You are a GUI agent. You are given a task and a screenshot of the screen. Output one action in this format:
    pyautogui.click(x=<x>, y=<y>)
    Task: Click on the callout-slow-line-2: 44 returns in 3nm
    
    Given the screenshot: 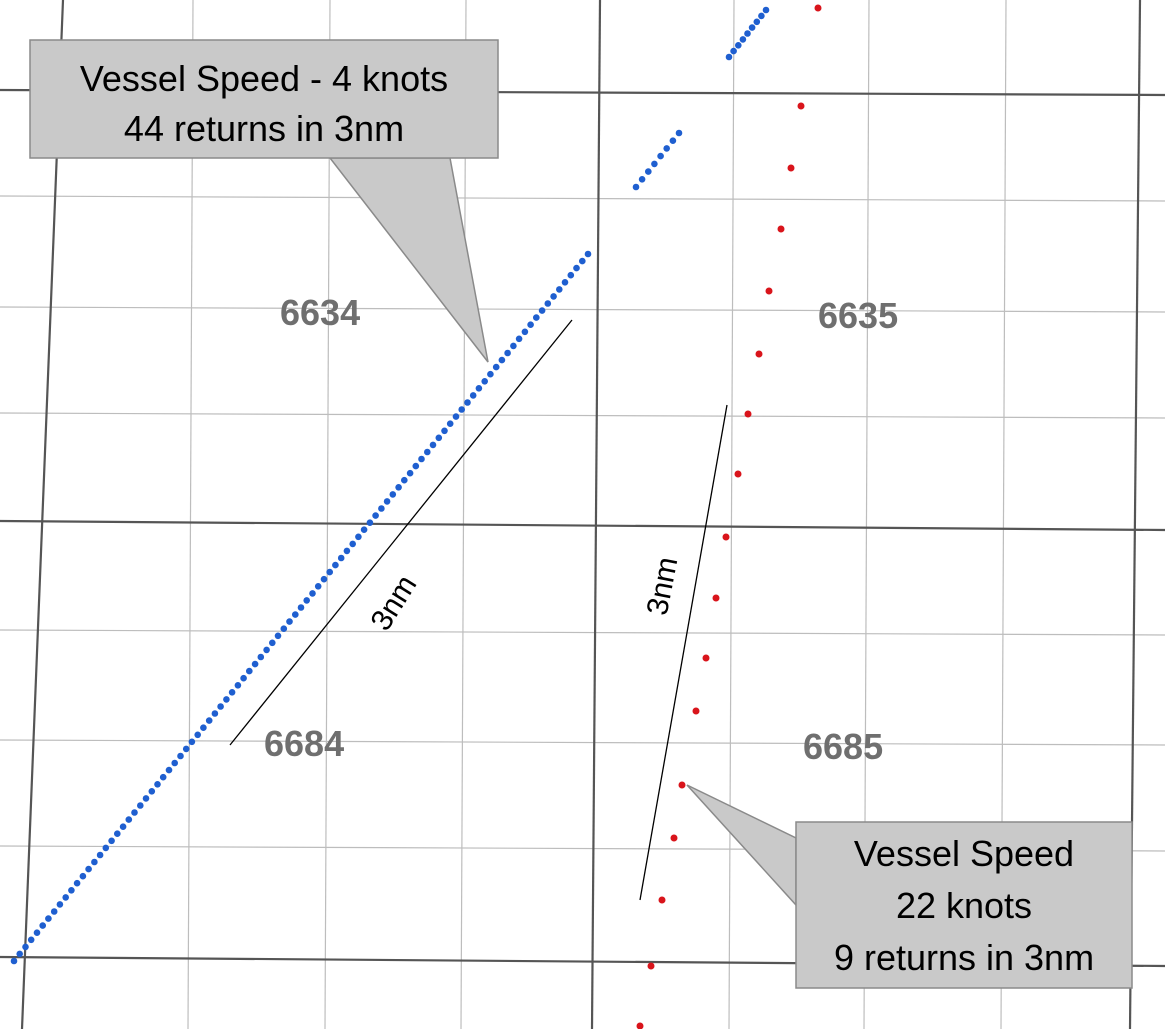 What is the action you would take?
    pyautogui.click(x=264, y=128)
    